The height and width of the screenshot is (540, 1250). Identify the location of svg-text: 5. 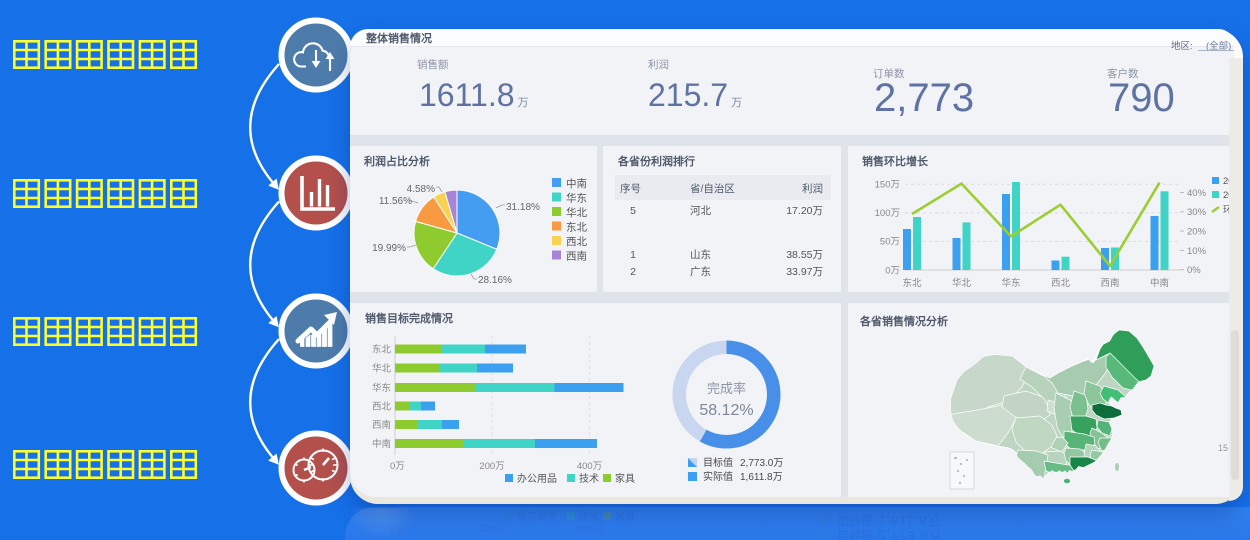
(633, 211).